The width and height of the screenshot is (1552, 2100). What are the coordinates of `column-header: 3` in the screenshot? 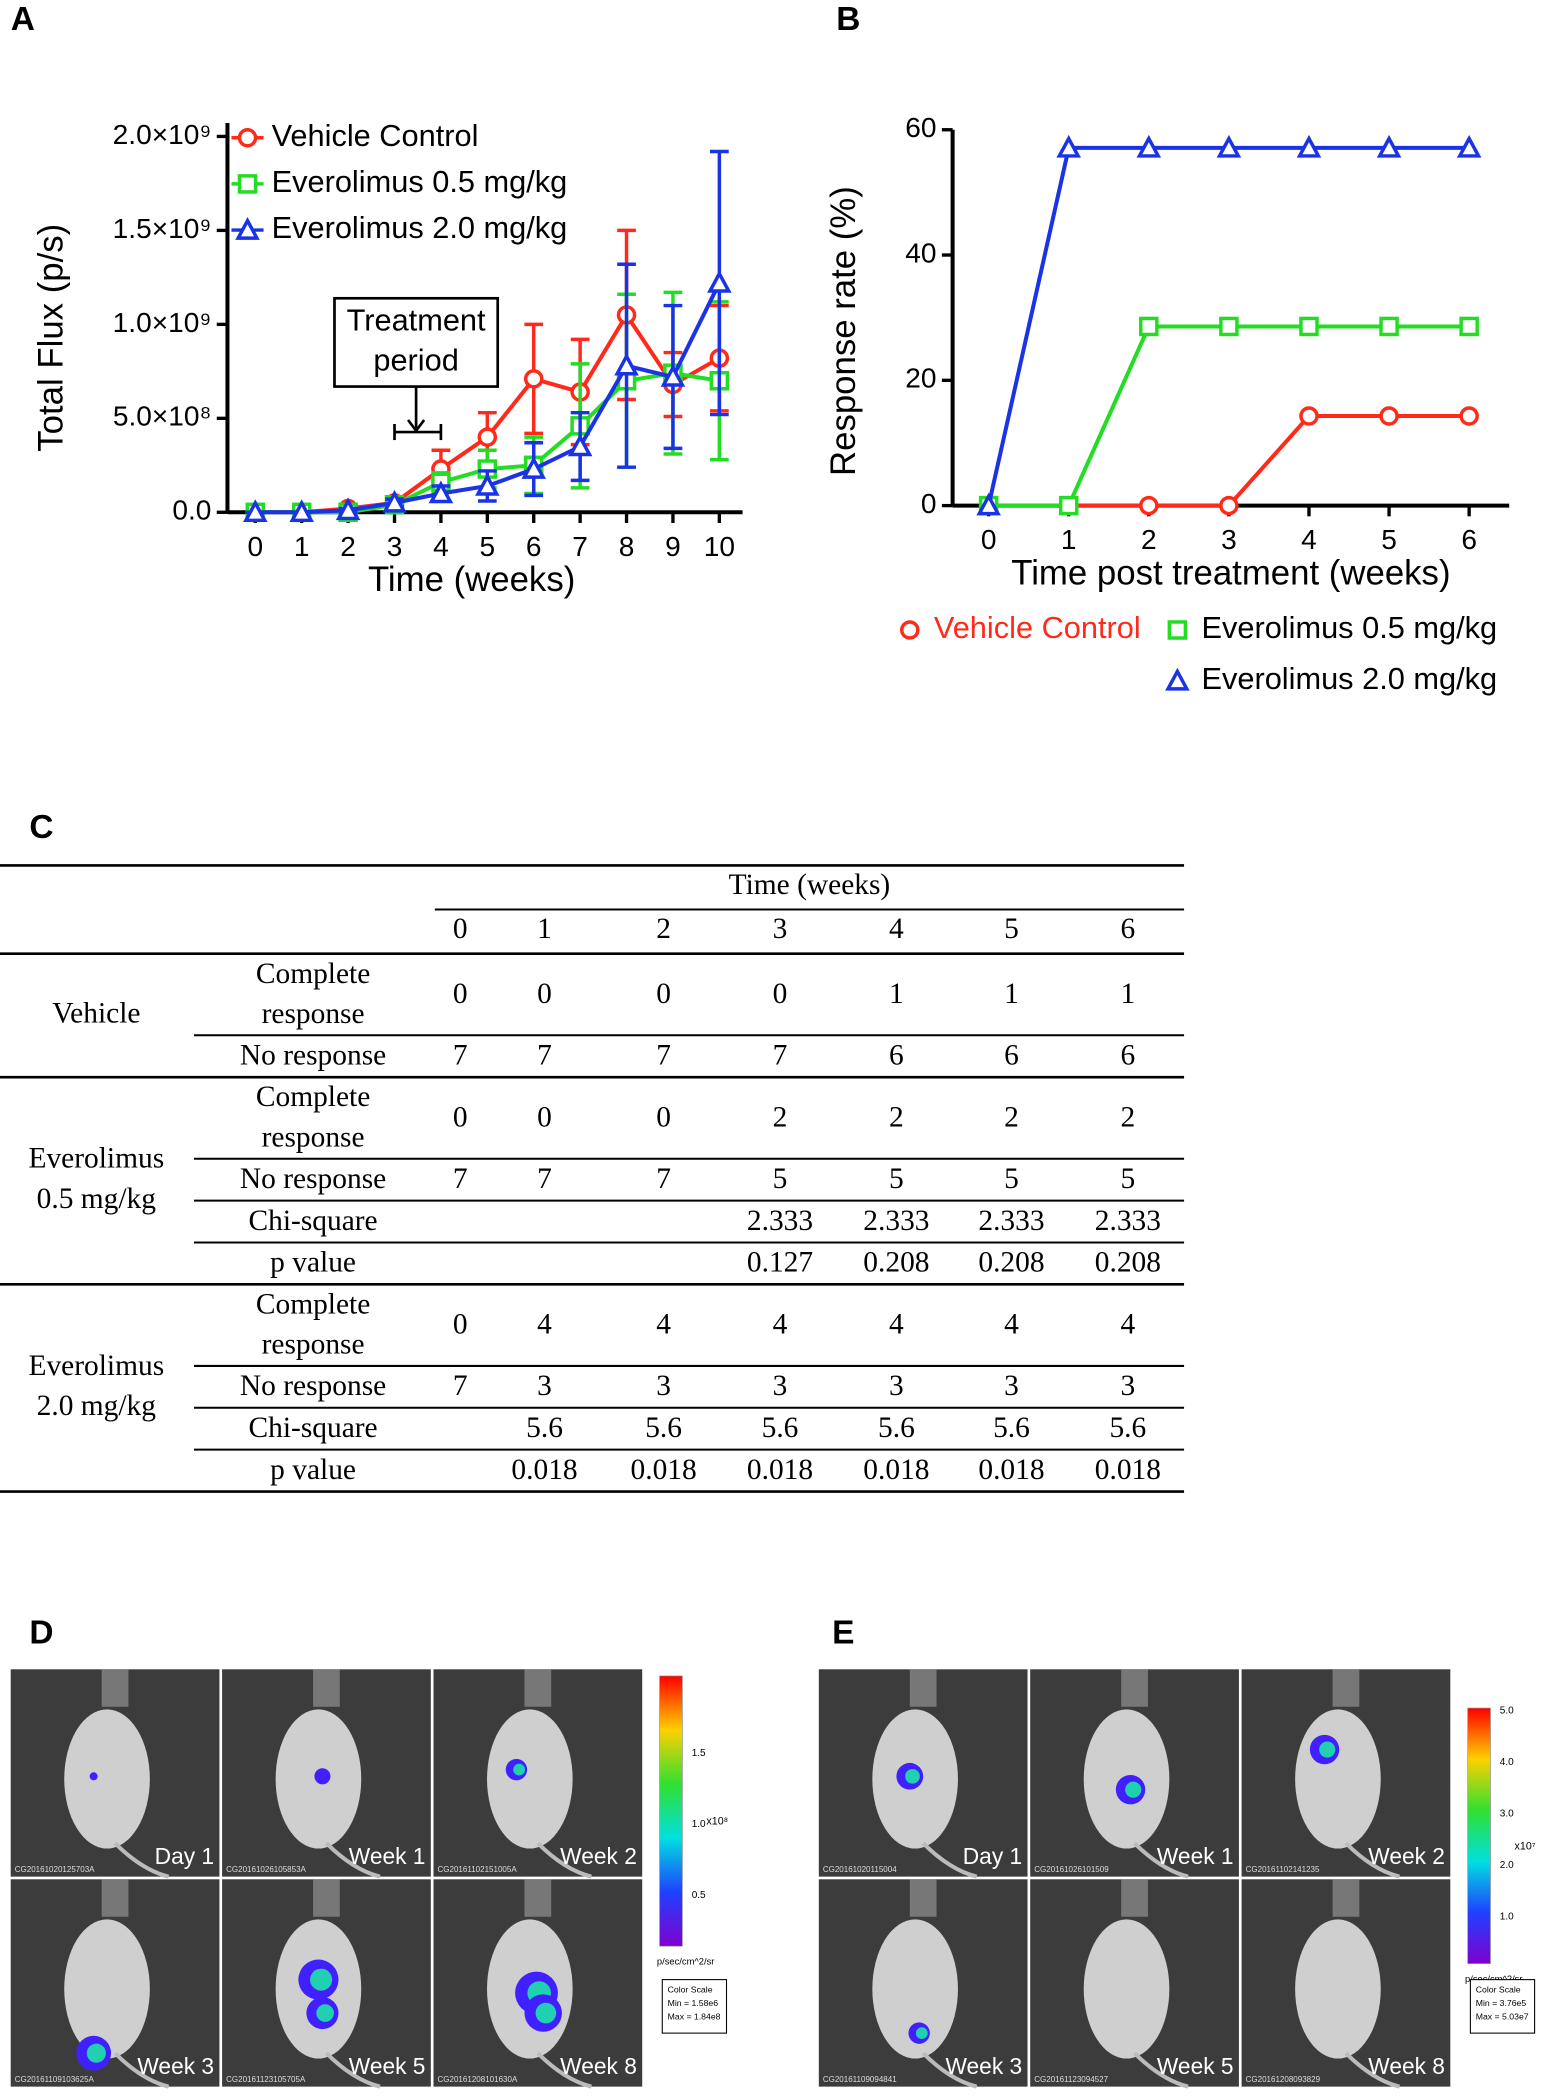 It's located at (780, 929).